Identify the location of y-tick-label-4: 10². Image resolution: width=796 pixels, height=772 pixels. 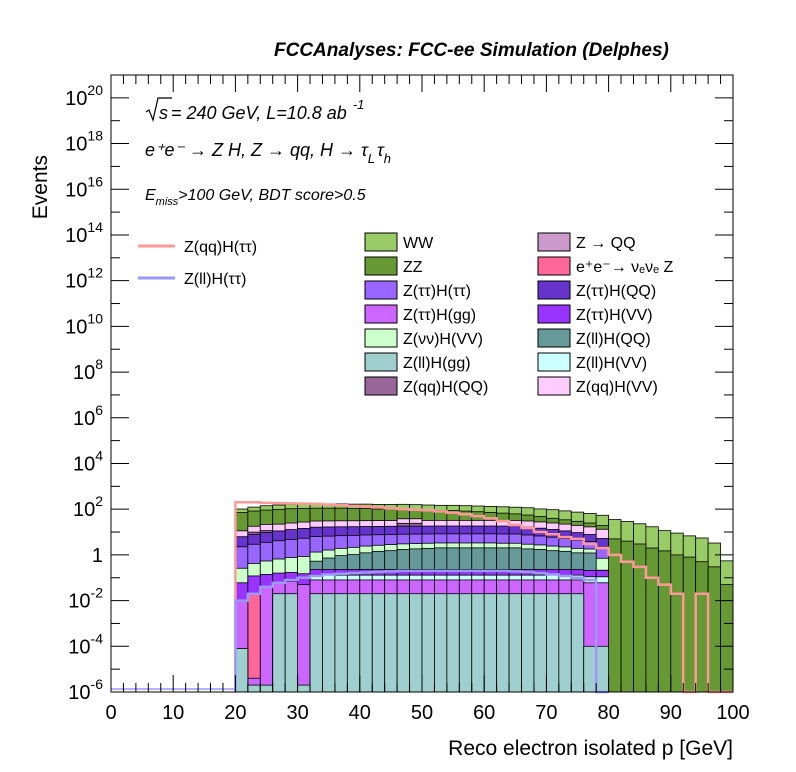
(88, 507).